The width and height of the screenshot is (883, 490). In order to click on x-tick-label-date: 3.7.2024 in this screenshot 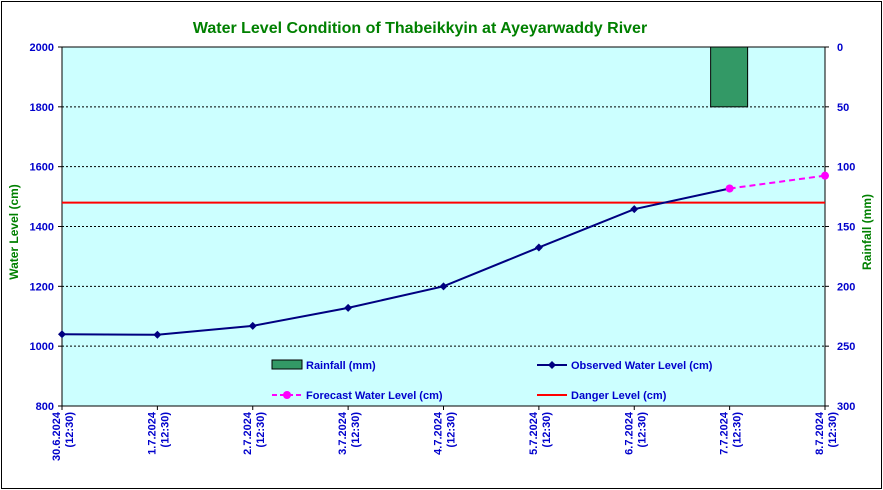, I will do `click(343, 433)`.